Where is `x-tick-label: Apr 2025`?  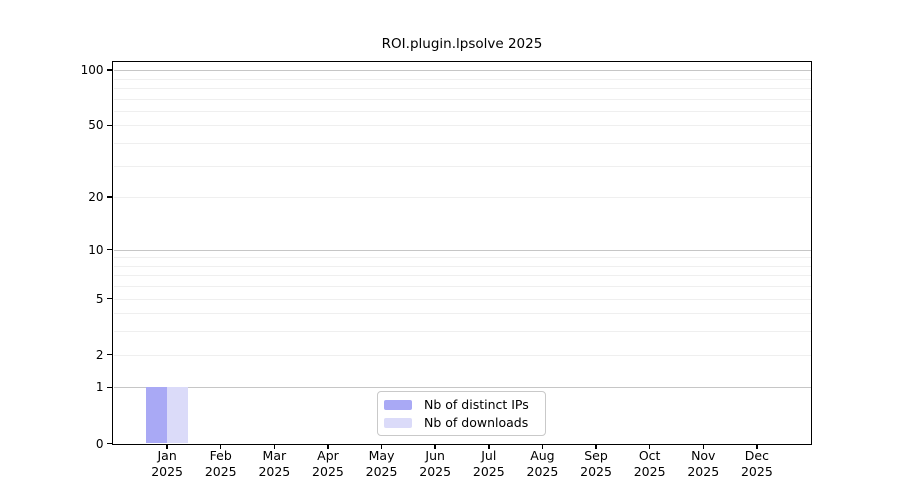 x-tick-label: Apr 2025 is located at coordinates (328, 464).